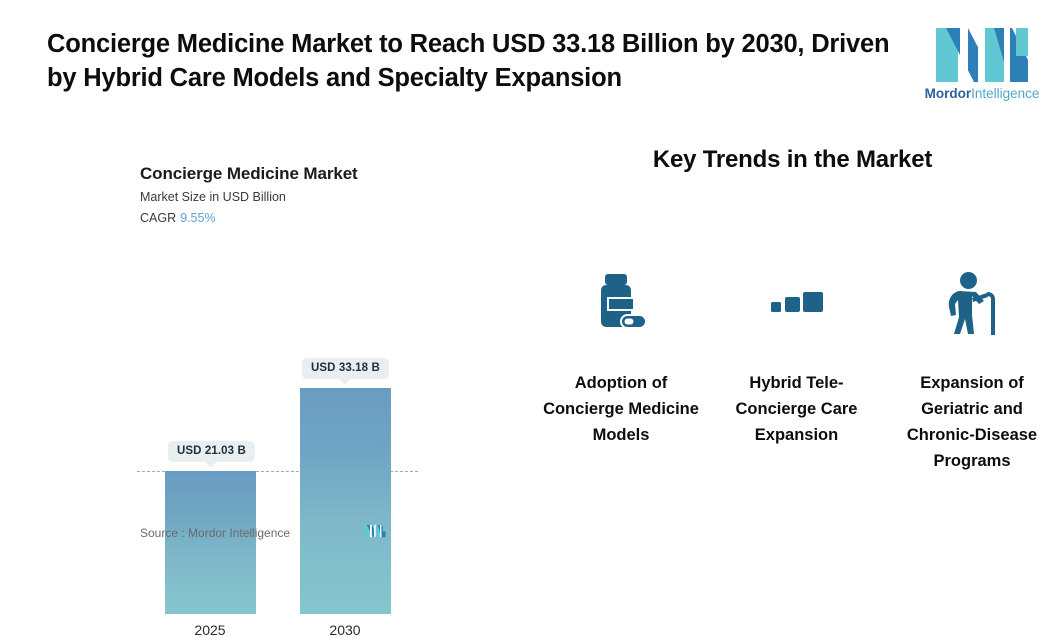  I want to click on bar-label-2030: USD 33.18 B, so click(345, 371).